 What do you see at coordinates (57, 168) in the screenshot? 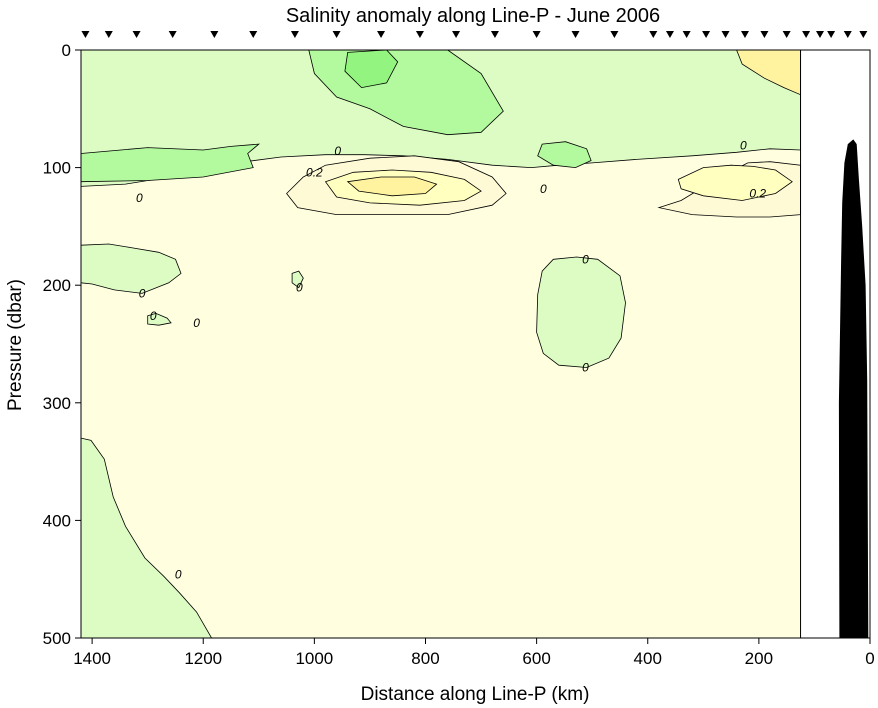
I see `y-tick-label: 100` at bounding box center [57, 168].